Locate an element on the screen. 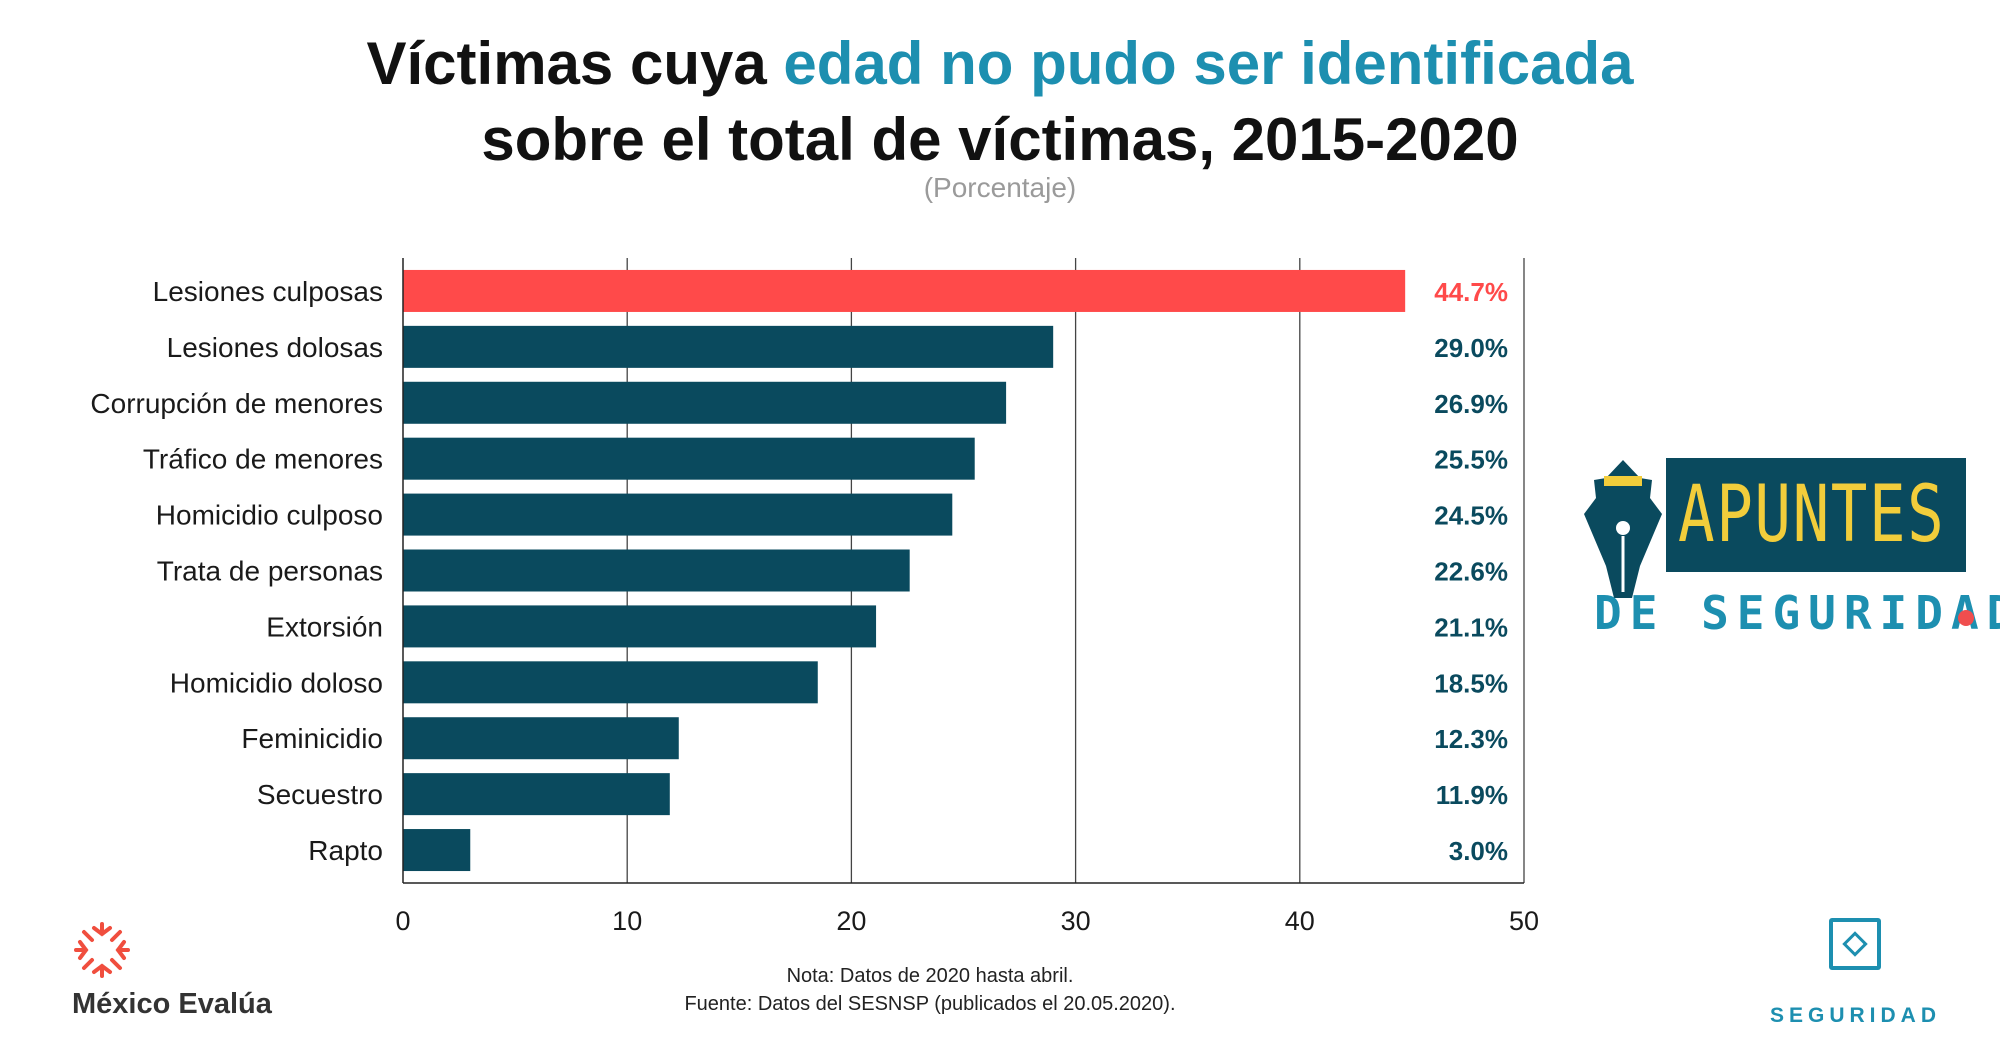 The image size is (2000, 1049). value-label: 21.1% is located at coordinates (1471, 627).